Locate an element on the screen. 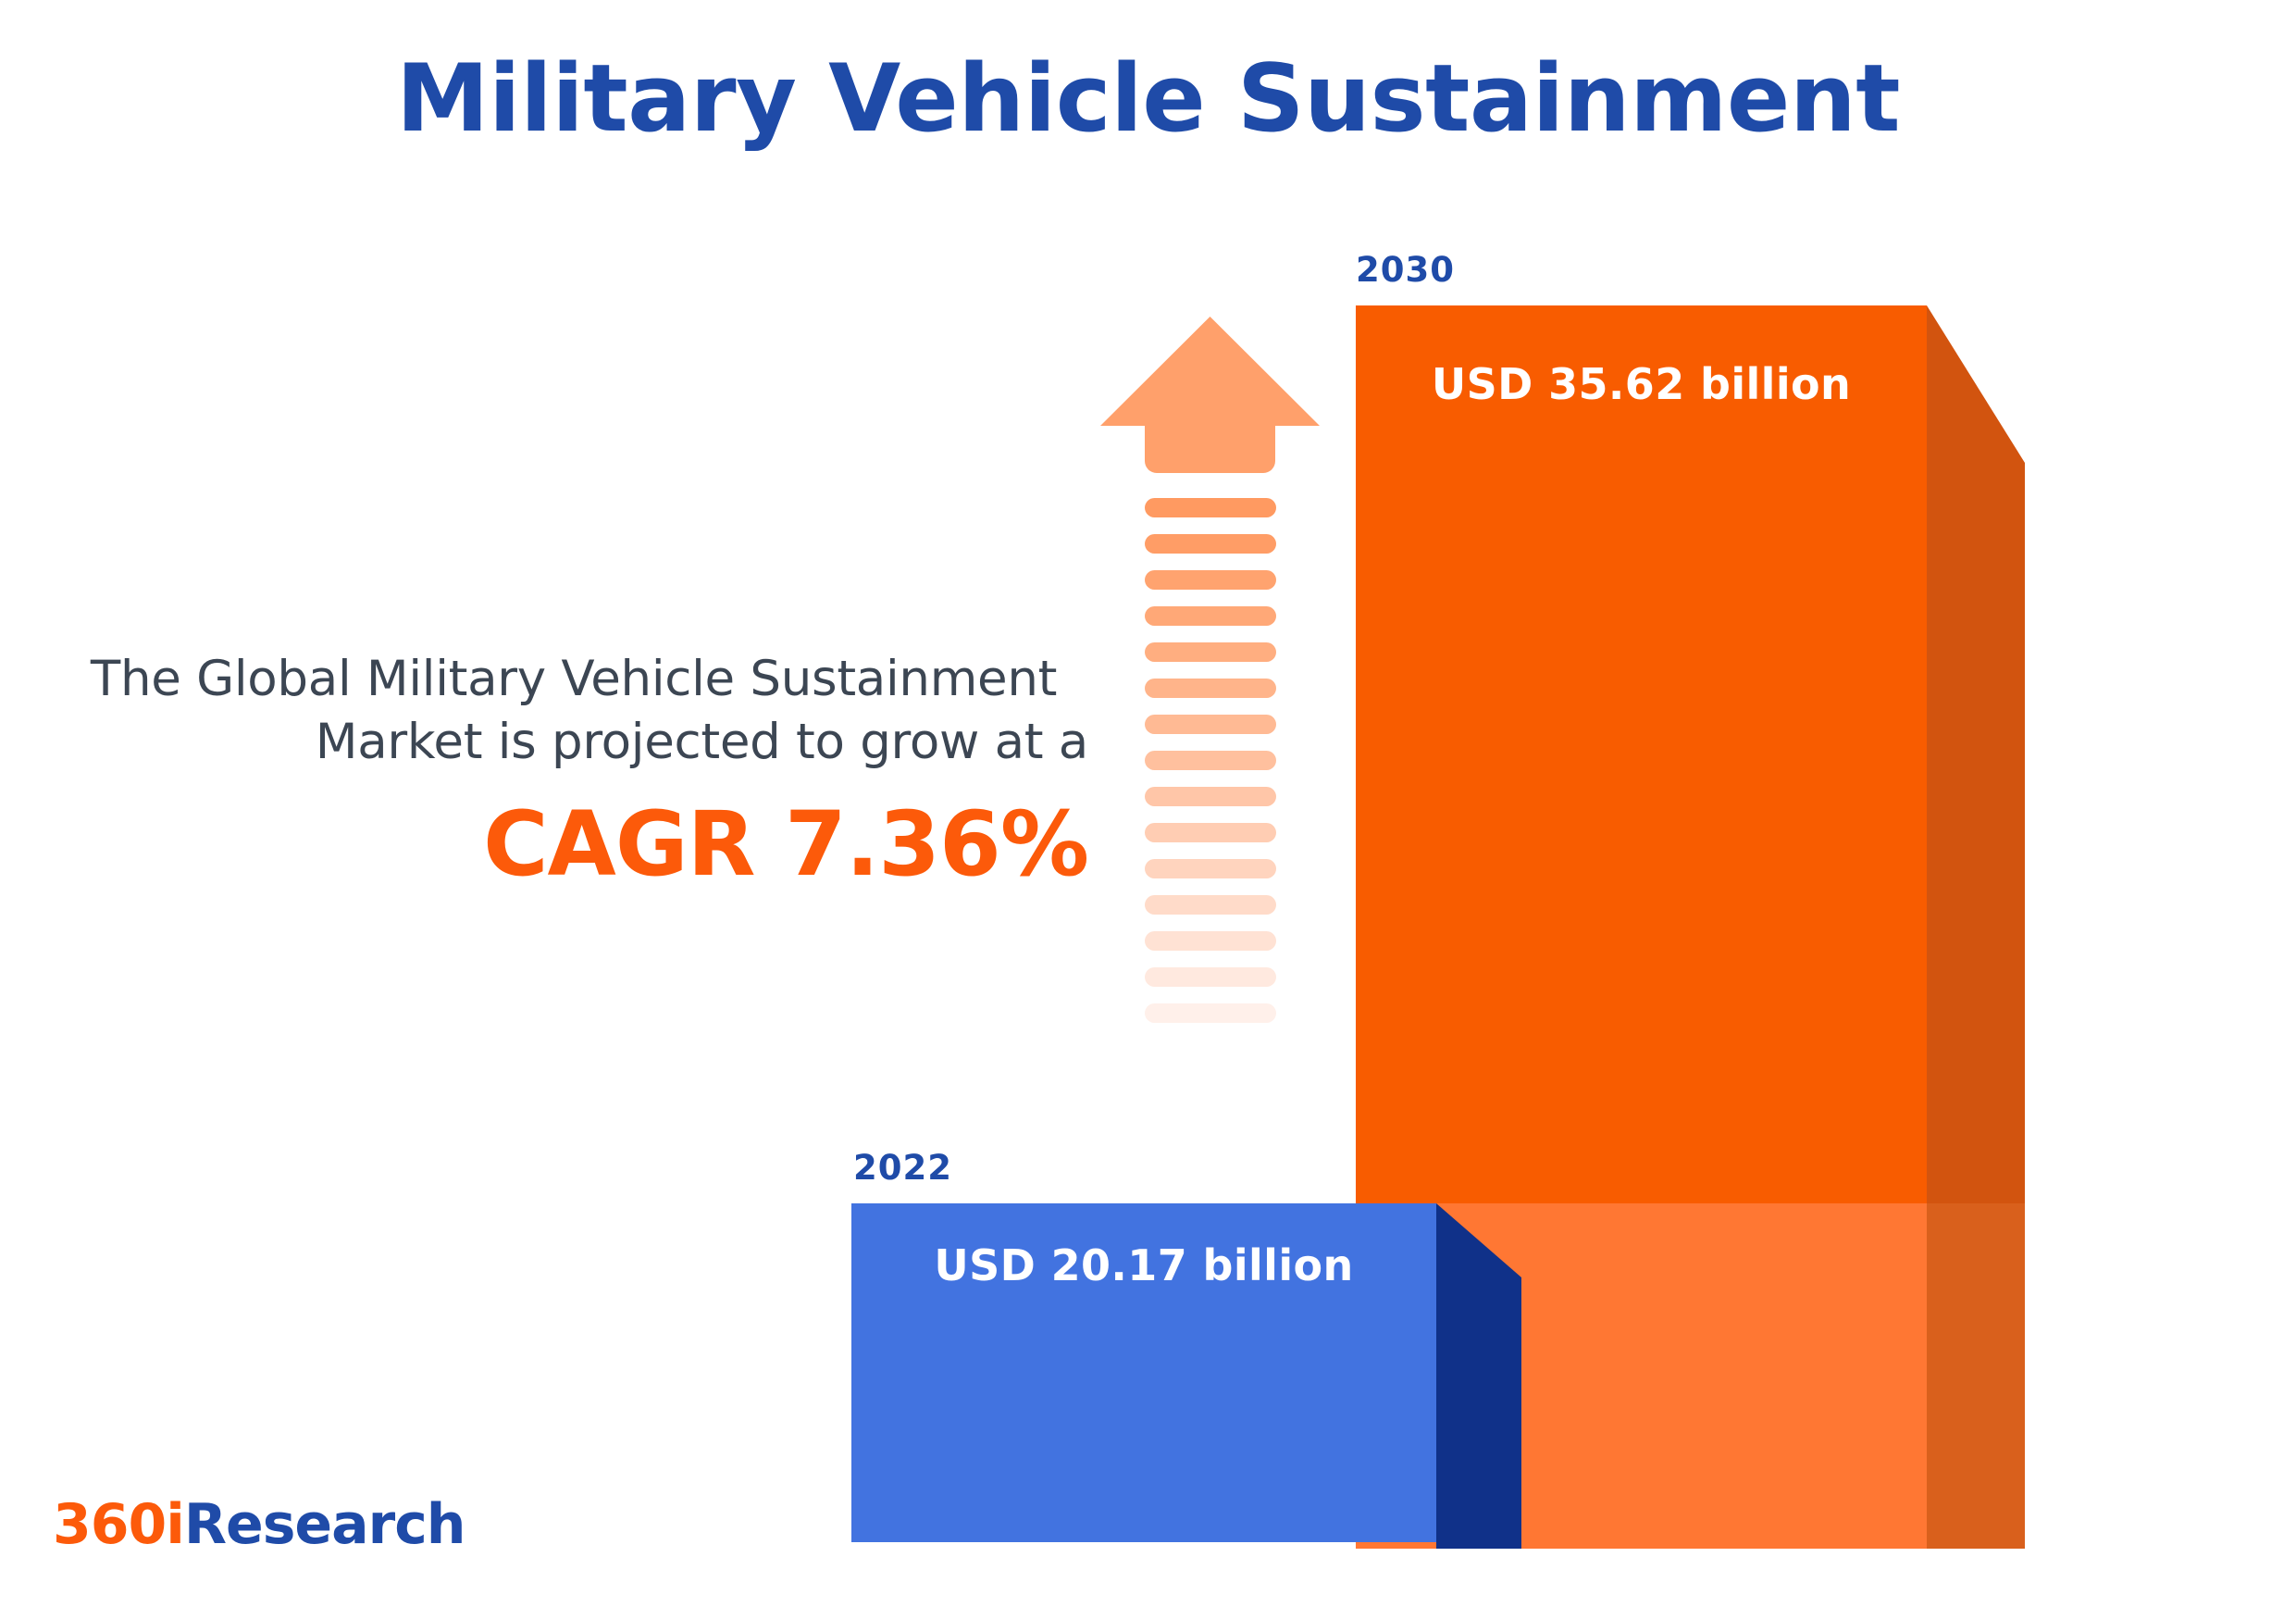  up-arrow-icon is located at coordinates (1210, 395).